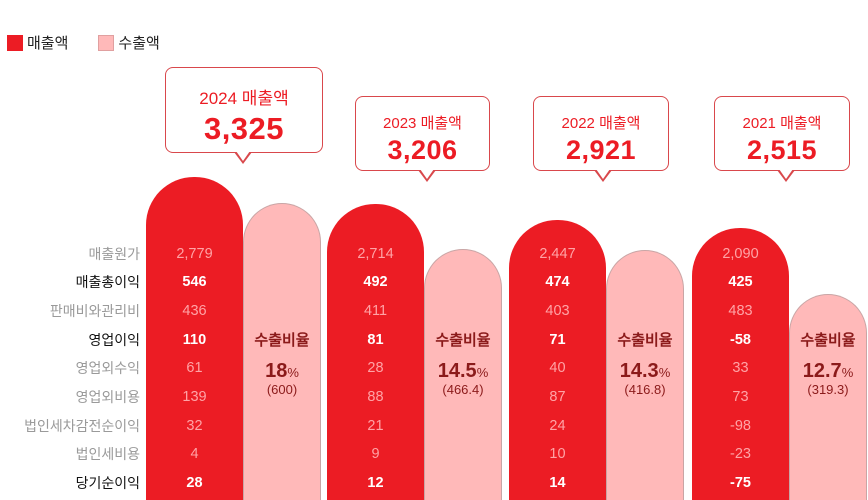 The width and height of the screenshot is (868, 500). I want to click on value-2022-non-operating-income: 40, so click(557, 368).